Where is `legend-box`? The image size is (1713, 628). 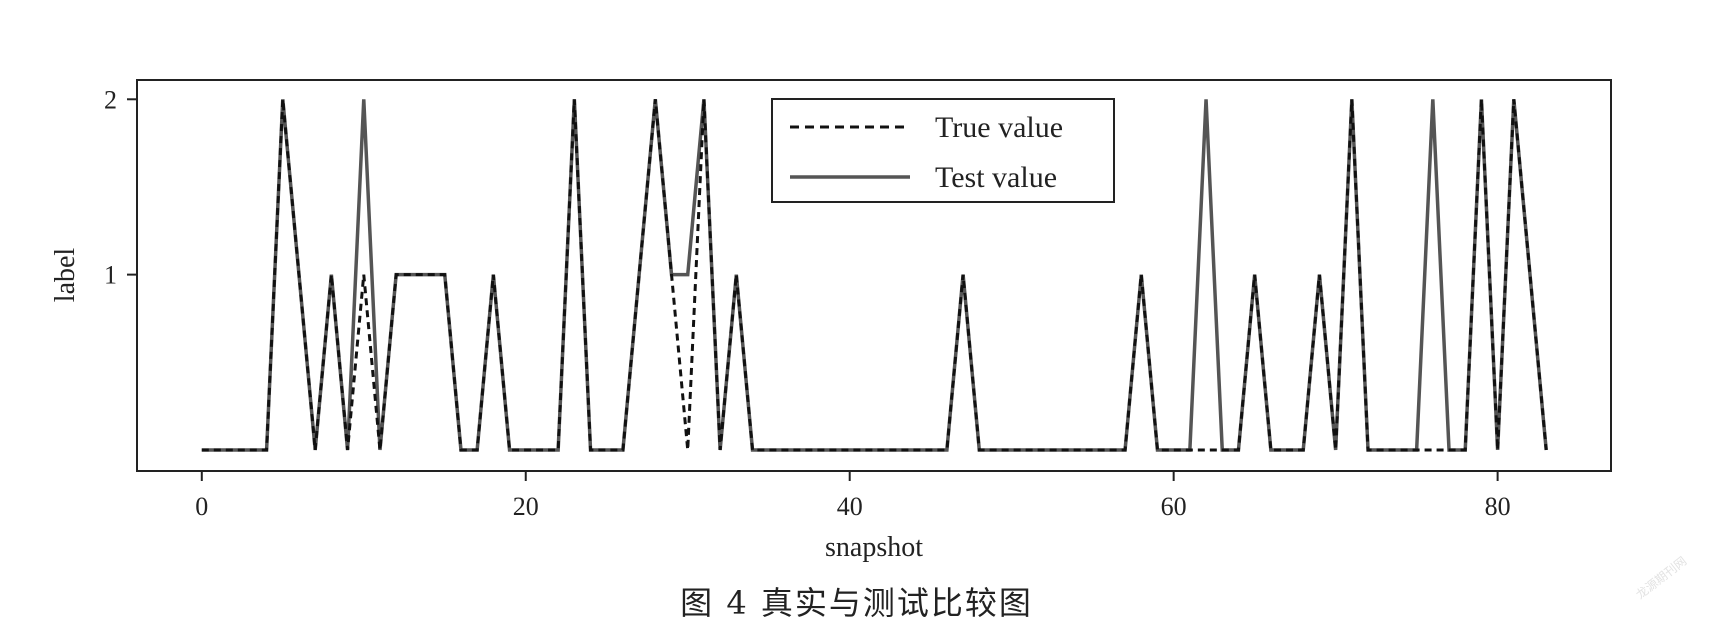
legend-box is located at coordinates (943, 150).